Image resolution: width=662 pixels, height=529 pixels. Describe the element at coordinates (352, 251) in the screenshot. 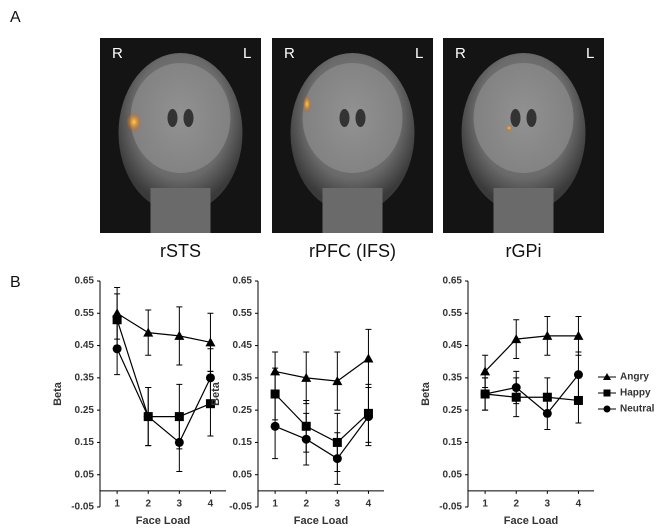

I see `image-caption: rPFC (IFS)` at that location.